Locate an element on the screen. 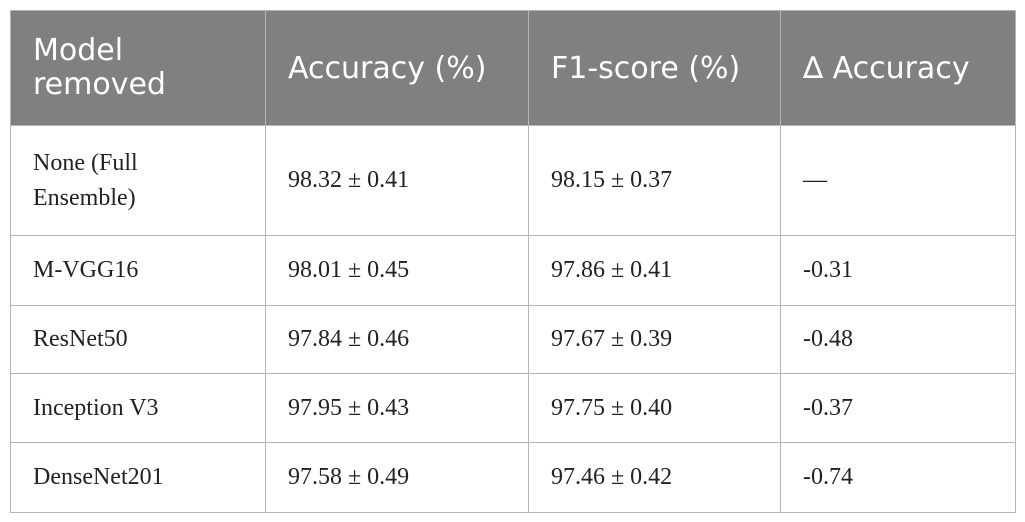  table-cell: 98.15 ± 0.37 is located at coordinates (654, 180).